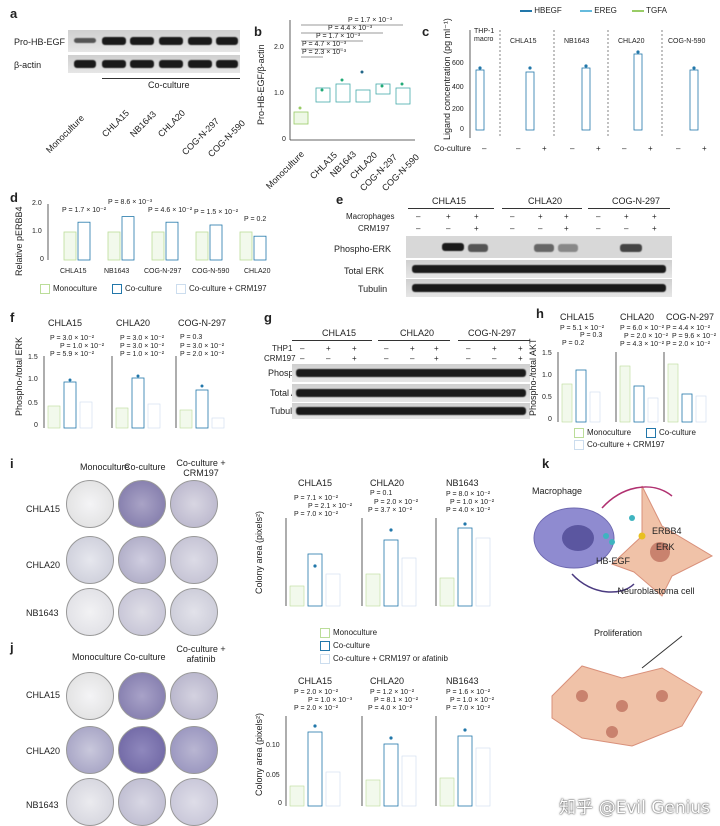 This screenshot has height=826, width=720. Describe the element at coordinates (324, 52) in the screenshot. I see `p-value: P = 2.3 × 10⁻³` at that location.